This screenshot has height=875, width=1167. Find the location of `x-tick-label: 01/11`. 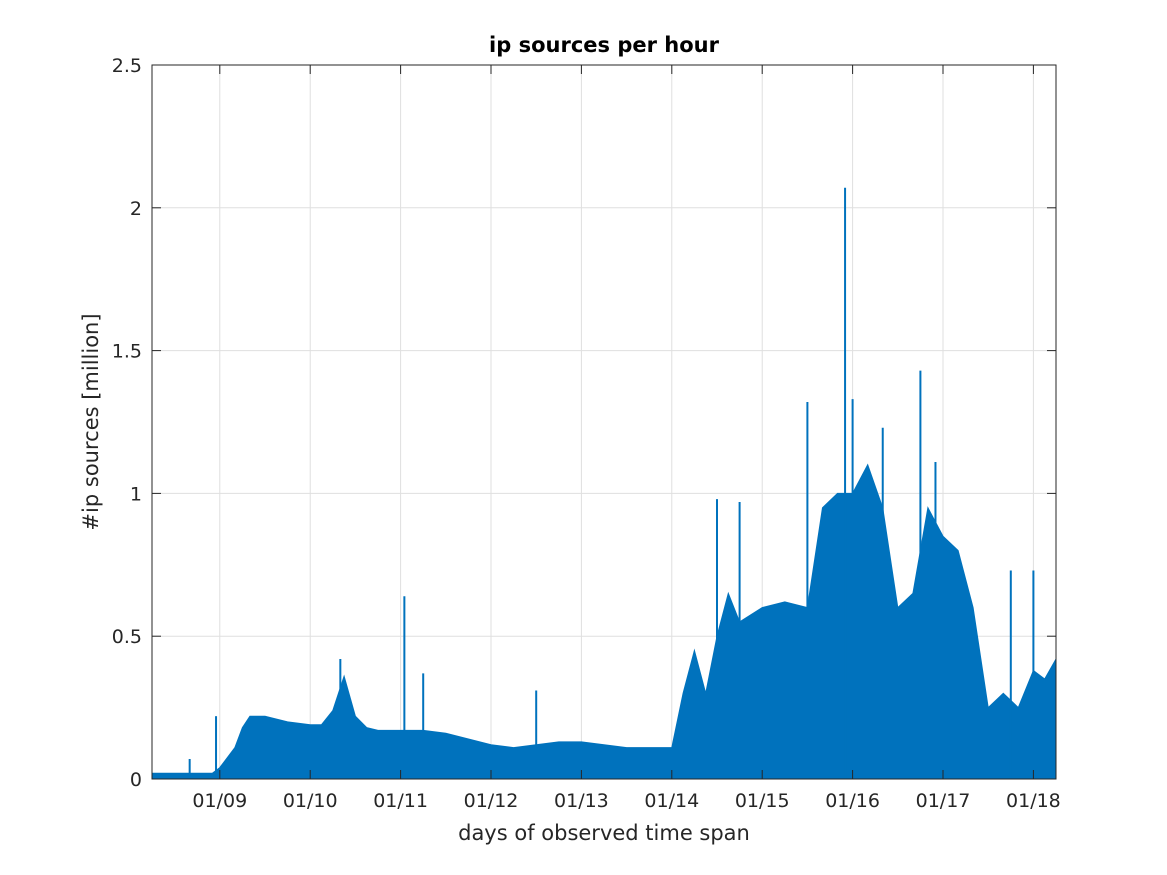

x-tick-label: 01/11 is located at coordinates (400, 801).